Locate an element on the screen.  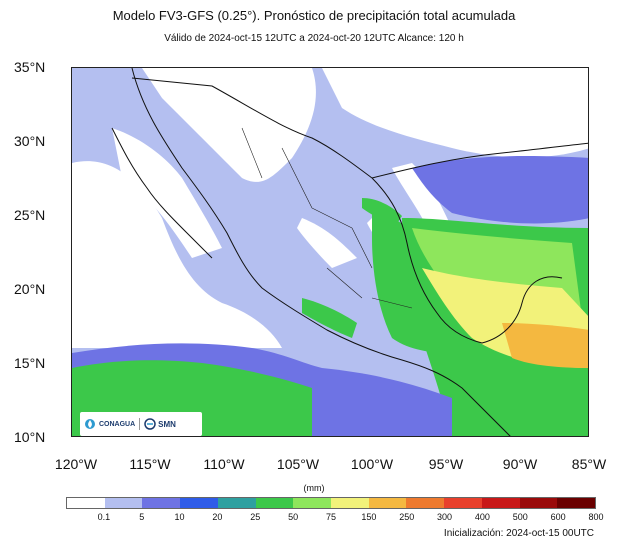
colorbar-label: 400 is located at coordinates (482, 517).